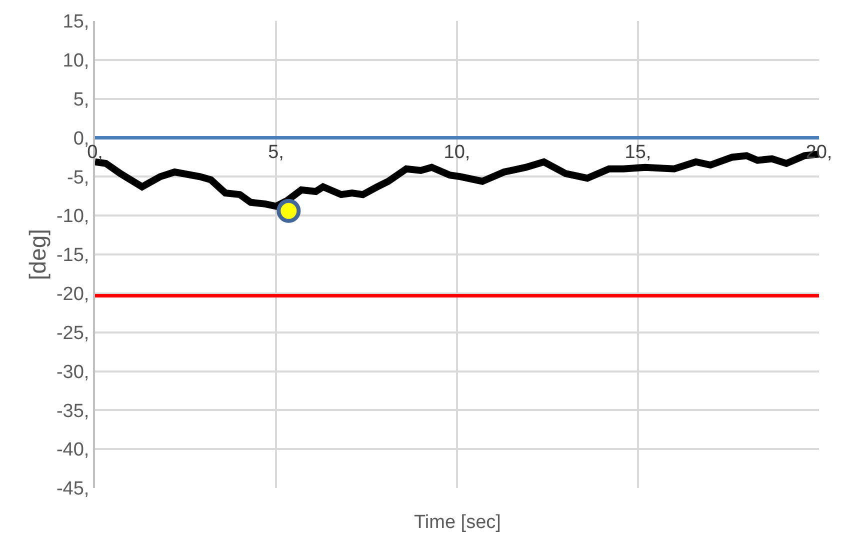 The height and width of the screenshot is (539, 844). What do you see at coordinates (76, 22) in the screenshot?
I see `y-tick-label: 15,` at bounding box center [76, 22].